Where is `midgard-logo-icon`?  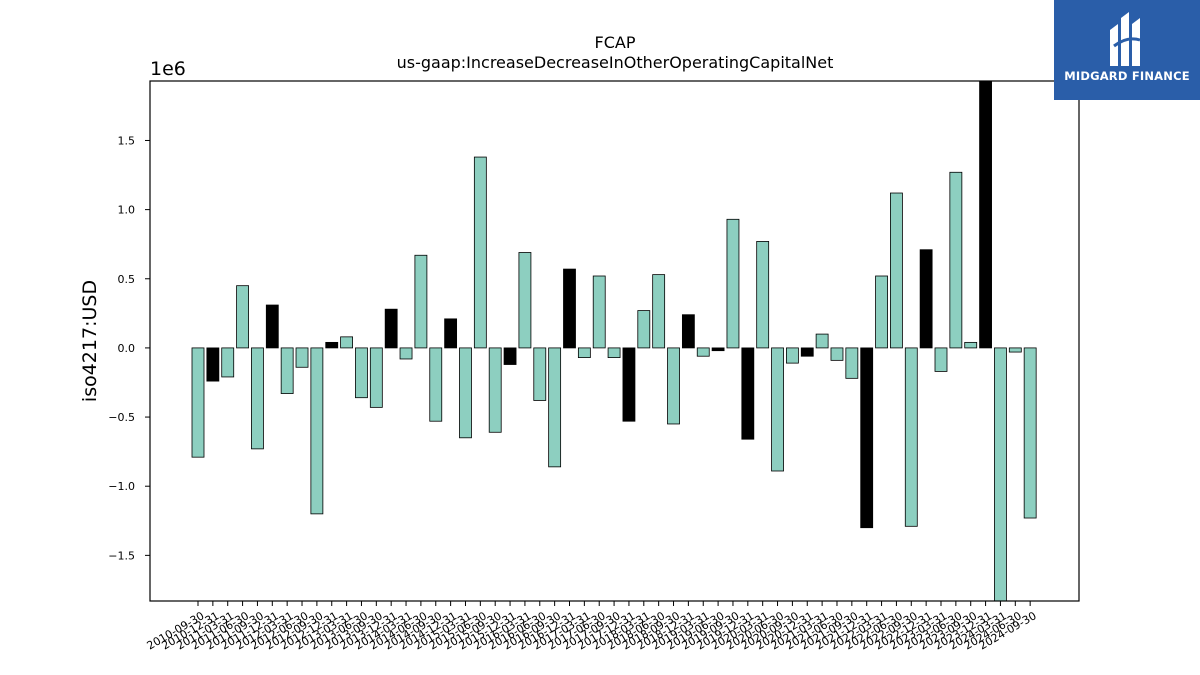 midgard-logo-icon is located at coordinates (1125, 39).